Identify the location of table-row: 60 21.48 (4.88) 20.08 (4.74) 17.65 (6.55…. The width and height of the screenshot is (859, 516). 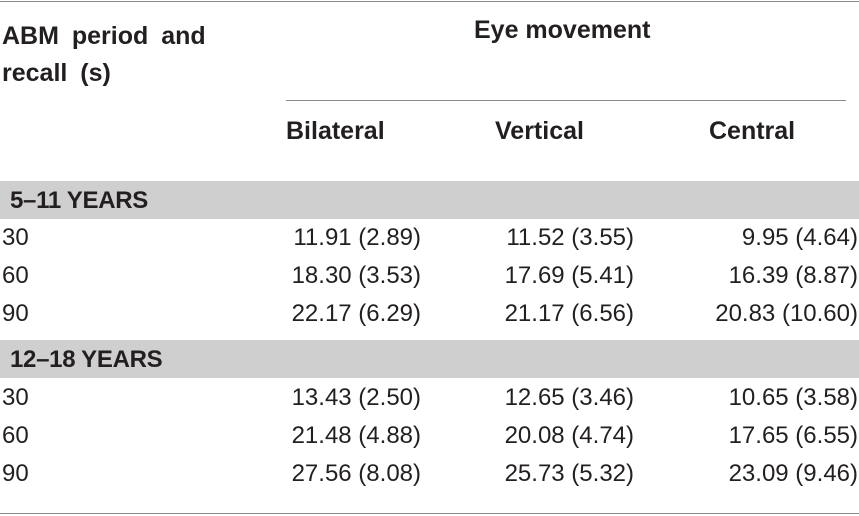
(429, 437).